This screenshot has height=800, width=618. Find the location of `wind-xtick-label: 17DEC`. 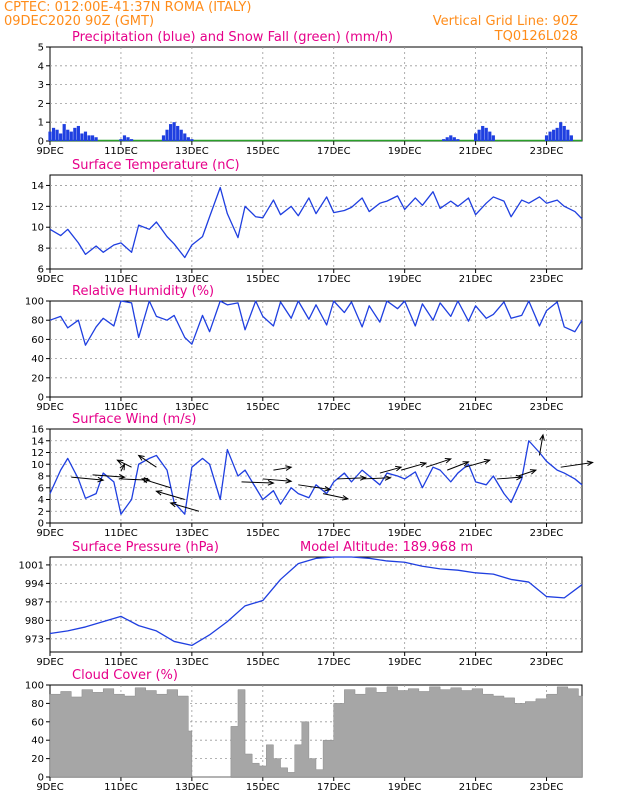

wind-xtick-label: 17DEC is located at coordinates (334, 533).